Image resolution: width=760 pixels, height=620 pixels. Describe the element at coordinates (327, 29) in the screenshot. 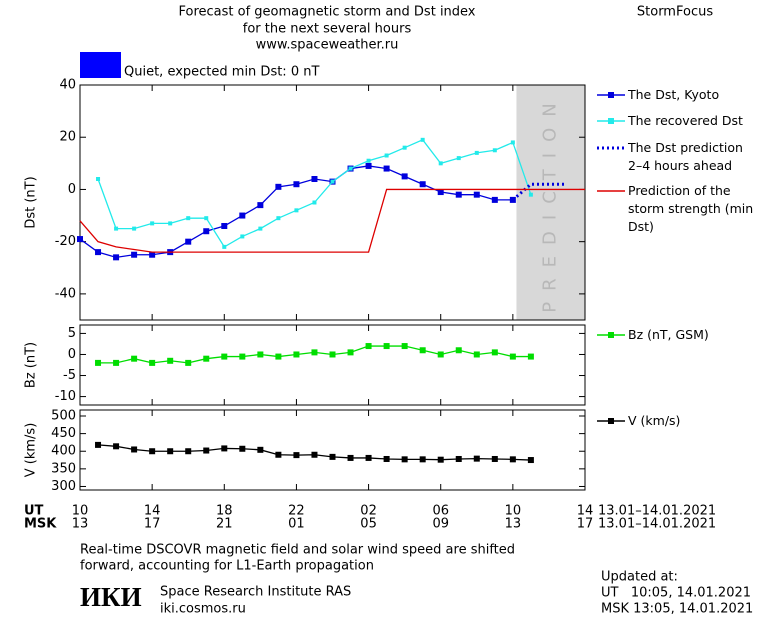

I see `subtitle: for the next several hours` at that location.